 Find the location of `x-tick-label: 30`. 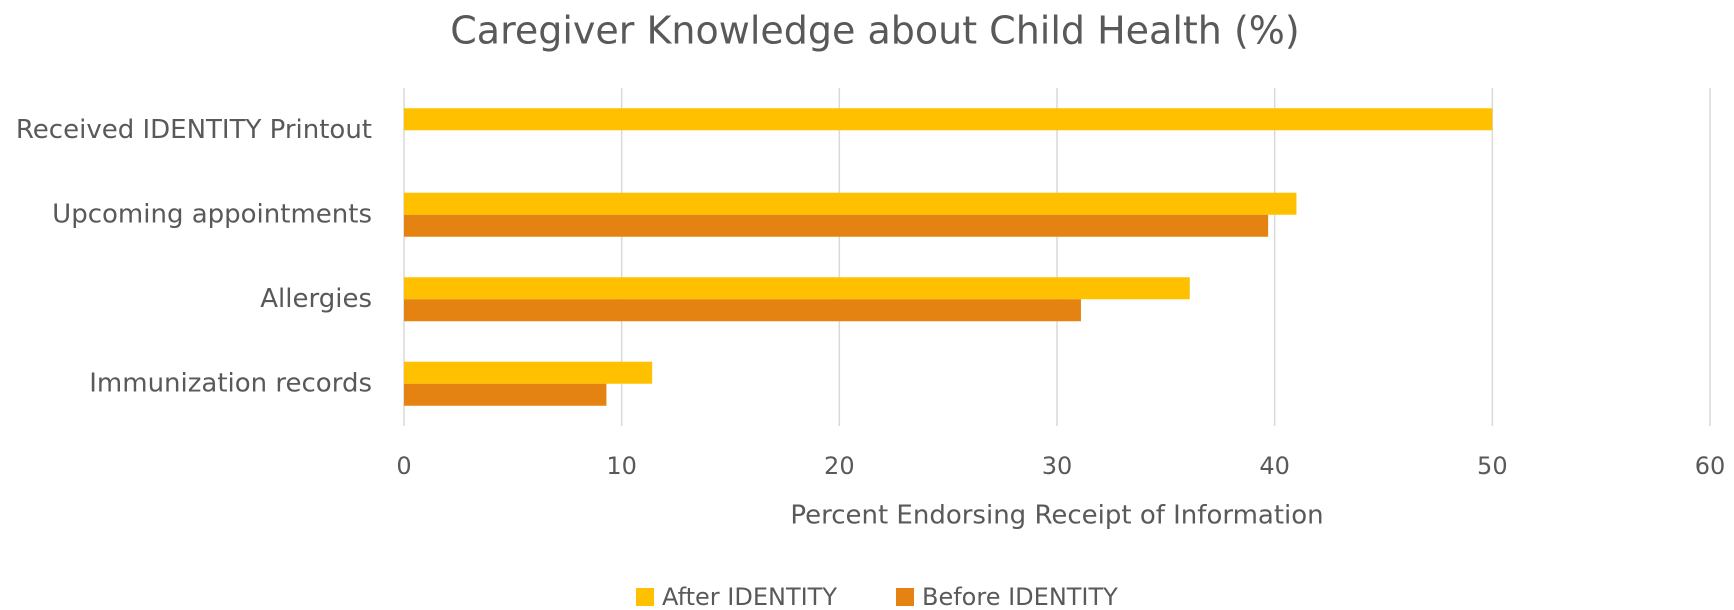

x-tick-label: 30 is located at coordinates (1057, 466).